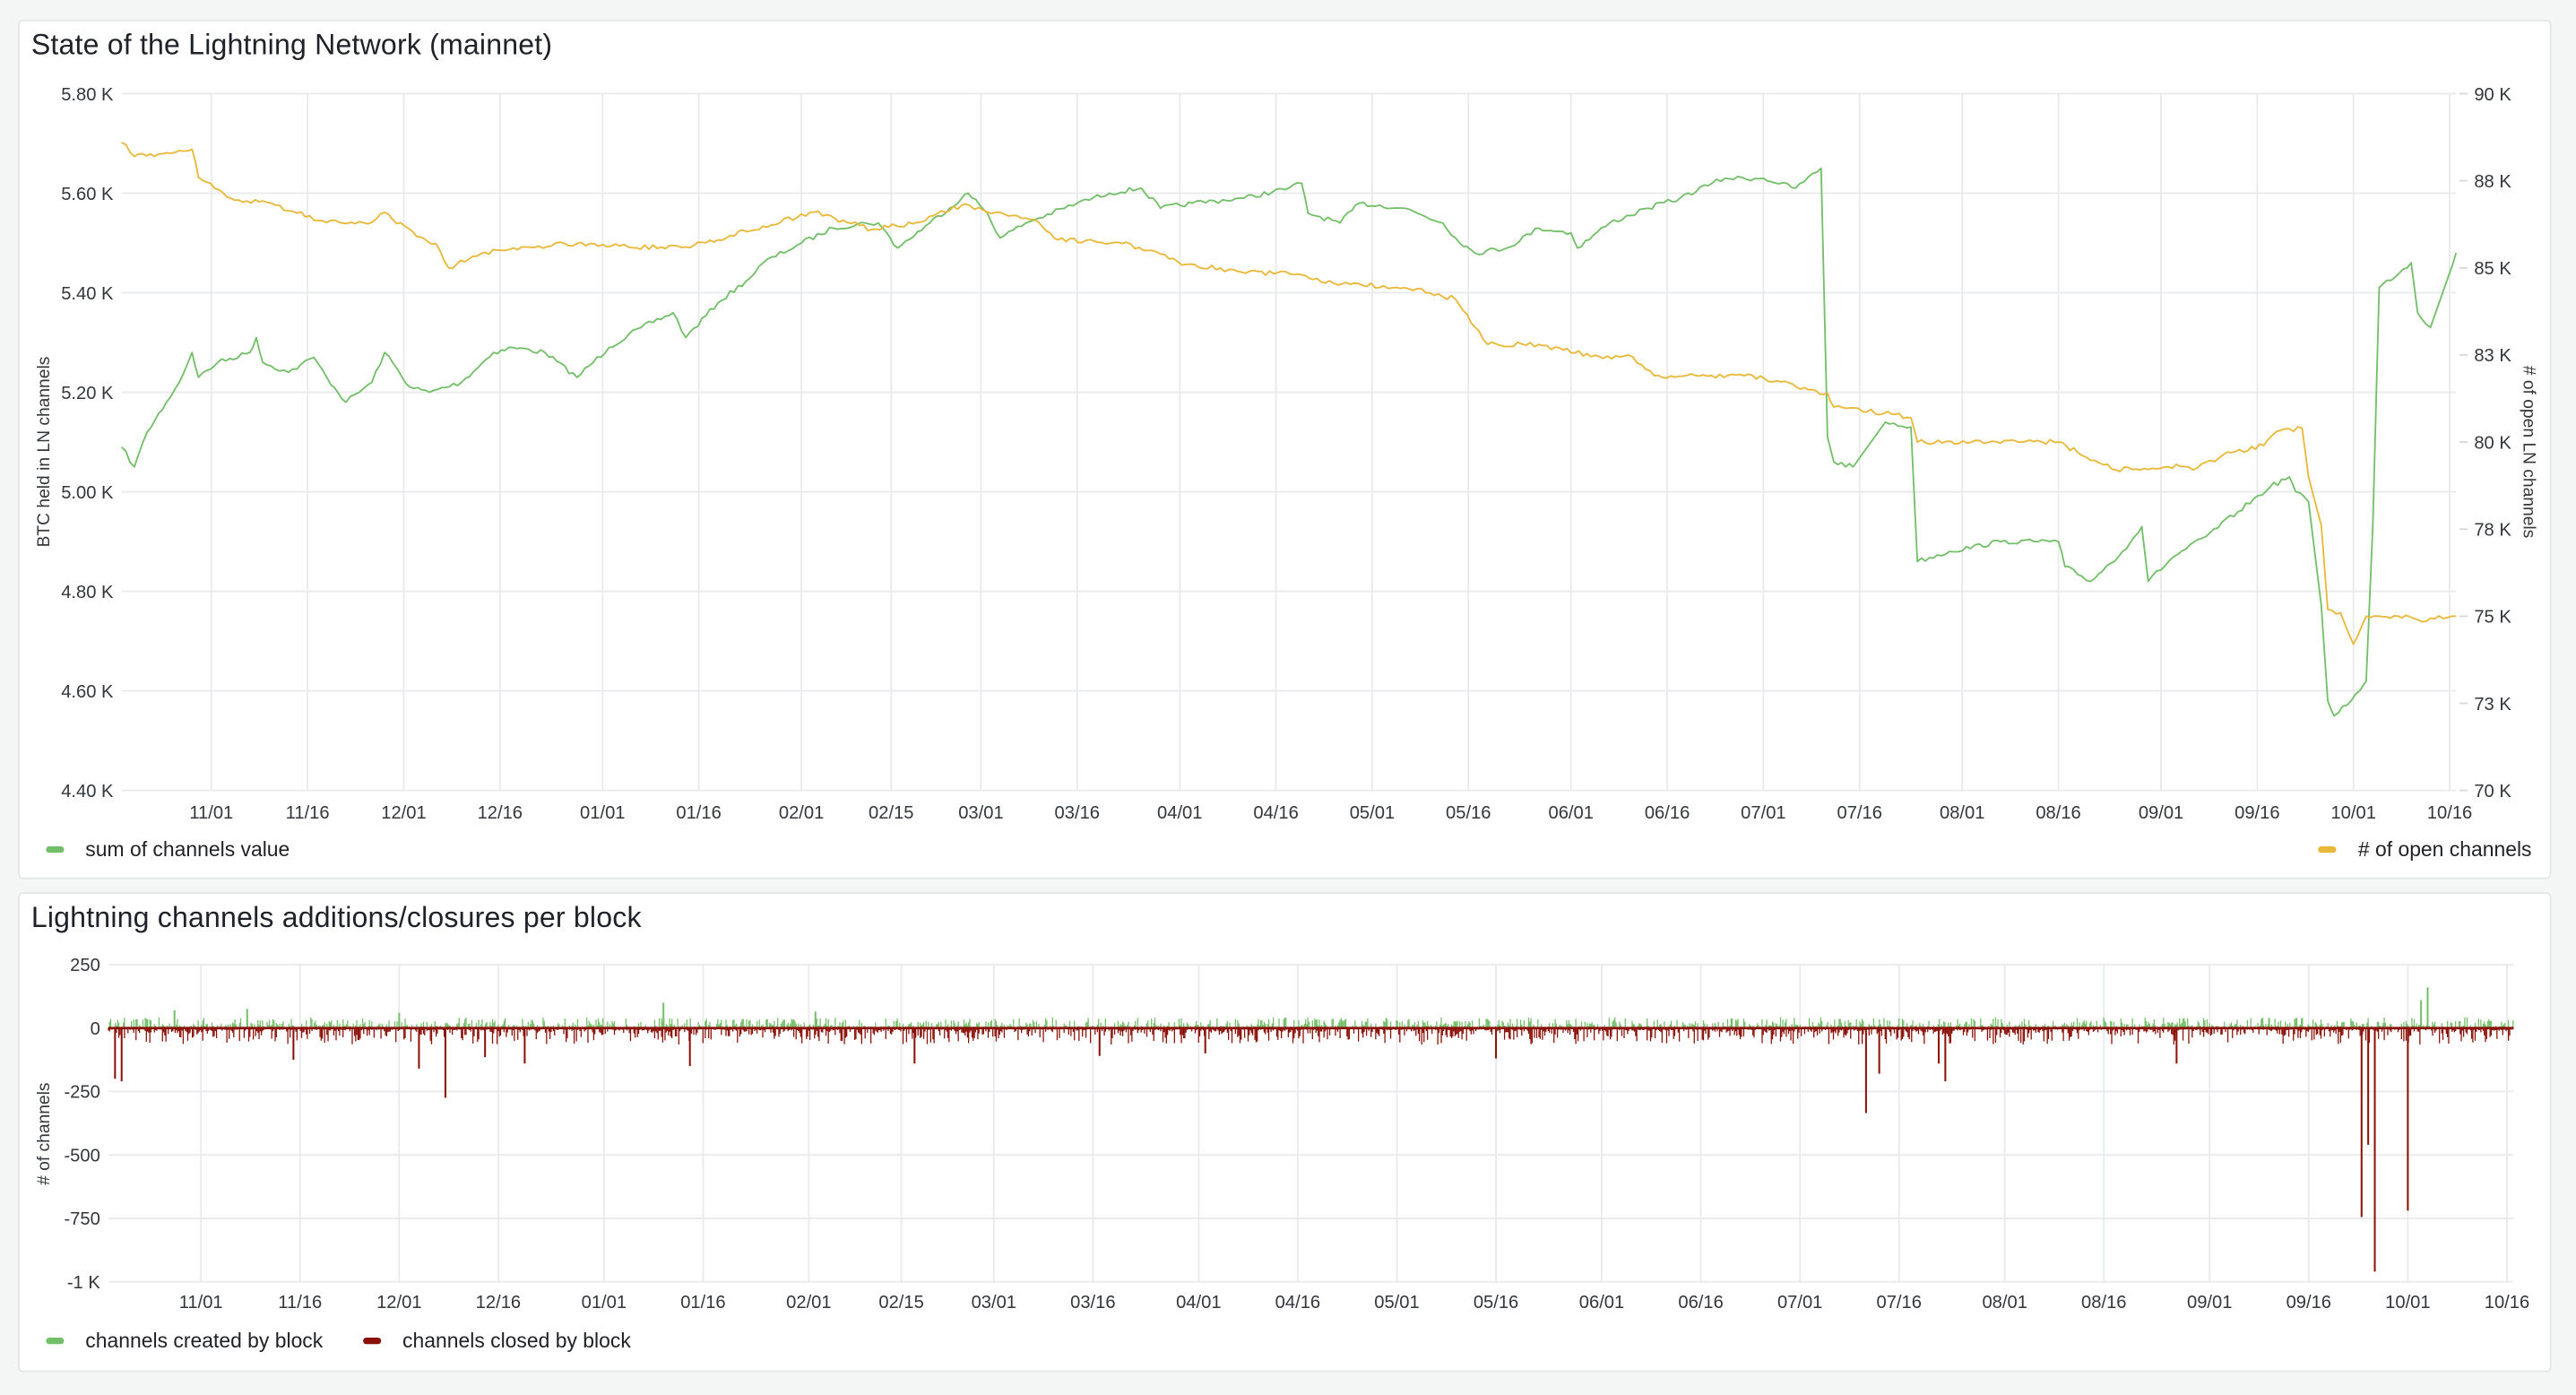 This screenshot has height=1395, width=2576. What do you see at coordinates (87, 592) in the screenshot?
I see `y-left-tick-label: 4.80 K` at bounding box center [87, 592].